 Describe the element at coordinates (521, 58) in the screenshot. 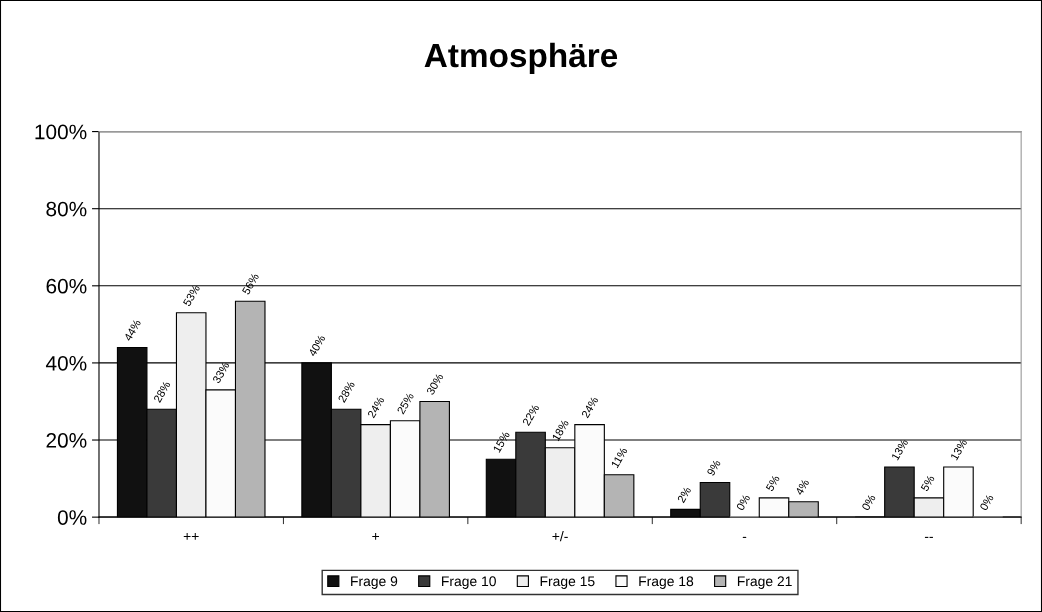

I see `chart-title: Atmosphäre` at that location.